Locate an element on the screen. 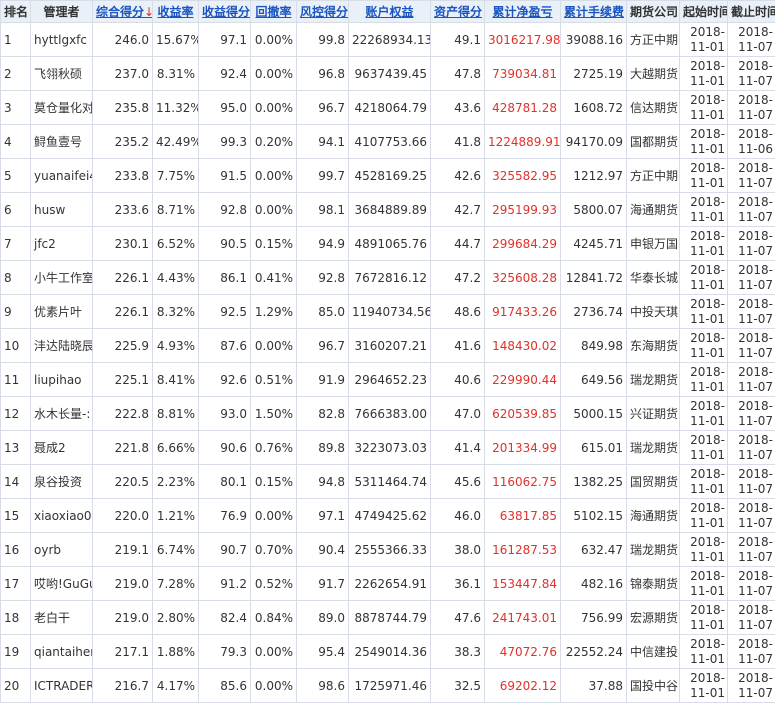  return-score-cell: 87.6 is located at coordinates (224, 345).